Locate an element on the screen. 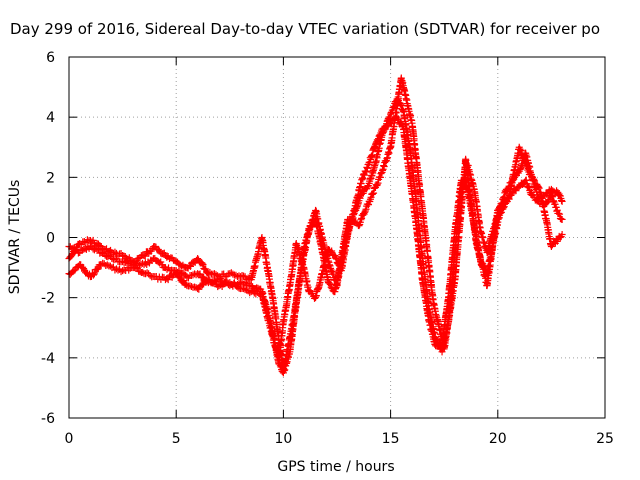 This screenshot has height=480, width=640. y-tick-label: 0 is located at coordinates (50, 239).